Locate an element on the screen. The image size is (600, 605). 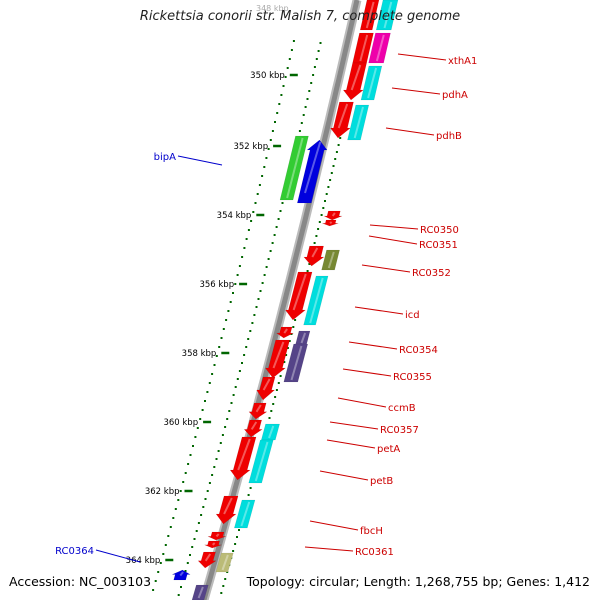
gene-label-rc0357: RC0357 is located at coordinates (399, 430).